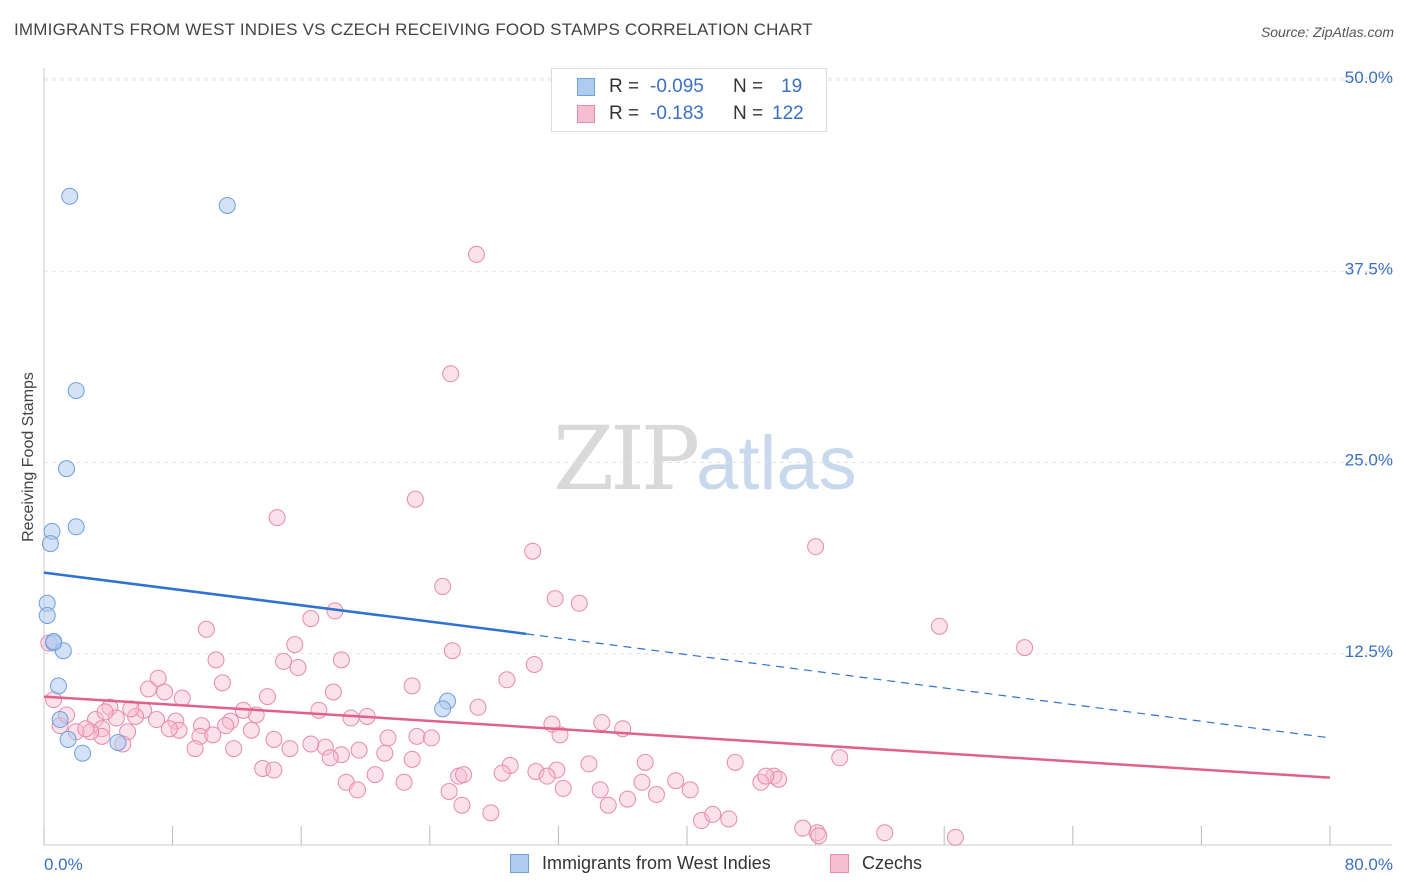  I want to click on legend-row-czechs: R = -0.183 N = 122, so click(689, 114).